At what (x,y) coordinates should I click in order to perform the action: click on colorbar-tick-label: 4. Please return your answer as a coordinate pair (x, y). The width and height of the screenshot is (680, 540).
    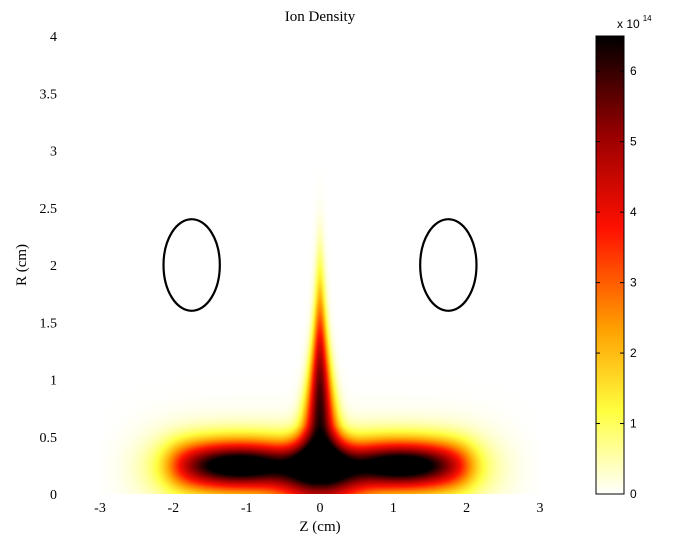
    Looking at the image, I should click on (633, 212).